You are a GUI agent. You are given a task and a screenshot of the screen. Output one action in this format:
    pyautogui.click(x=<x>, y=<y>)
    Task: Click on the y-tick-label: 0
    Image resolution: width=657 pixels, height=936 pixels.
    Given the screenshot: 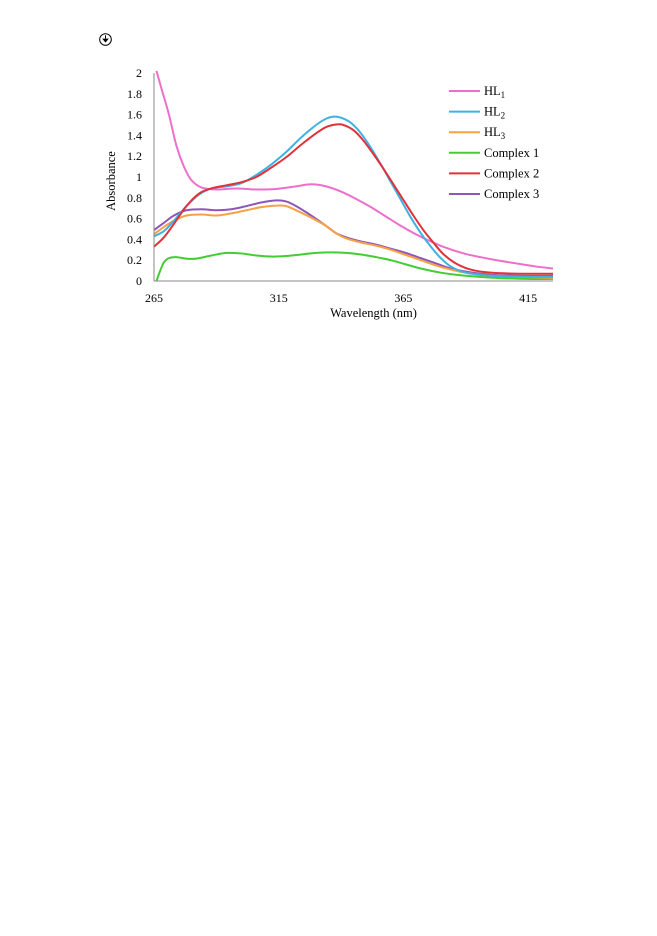 What is the action you would take?
    pyautogui.click(x=139, y=281)
    